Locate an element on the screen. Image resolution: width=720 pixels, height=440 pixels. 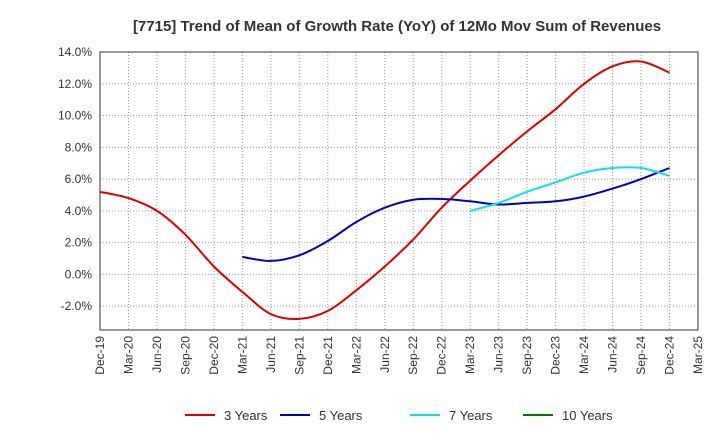
x-tick-label: Mar-22 is located at coordinates (356, 355).